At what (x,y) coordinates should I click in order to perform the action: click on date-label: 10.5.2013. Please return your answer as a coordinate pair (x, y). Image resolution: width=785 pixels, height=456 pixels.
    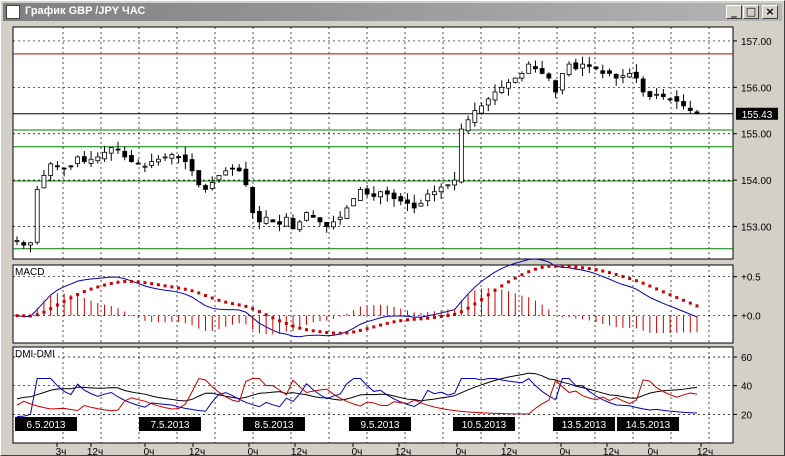
    Looking at the image, I should click on (484, 425).